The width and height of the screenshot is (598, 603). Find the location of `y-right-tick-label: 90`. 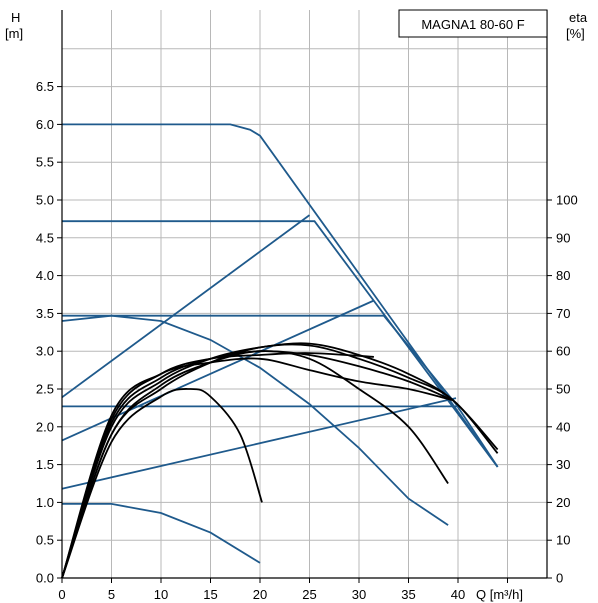

y-right-tick-label: 90 is located at coordinates (563, 237).